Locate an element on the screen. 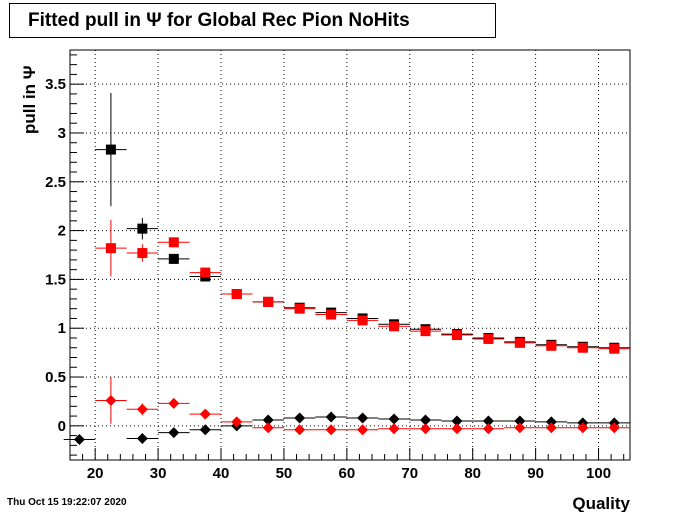 This screenshot has width=700, height=512. y-axis-label: pull in Ψ is located at coordinates (29, 99).